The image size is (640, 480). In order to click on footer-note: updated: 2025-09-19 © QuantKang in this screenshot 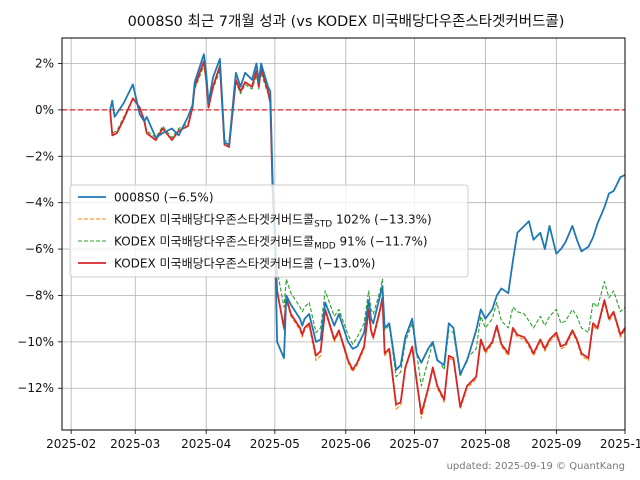, I will do `click(536, 466)`.